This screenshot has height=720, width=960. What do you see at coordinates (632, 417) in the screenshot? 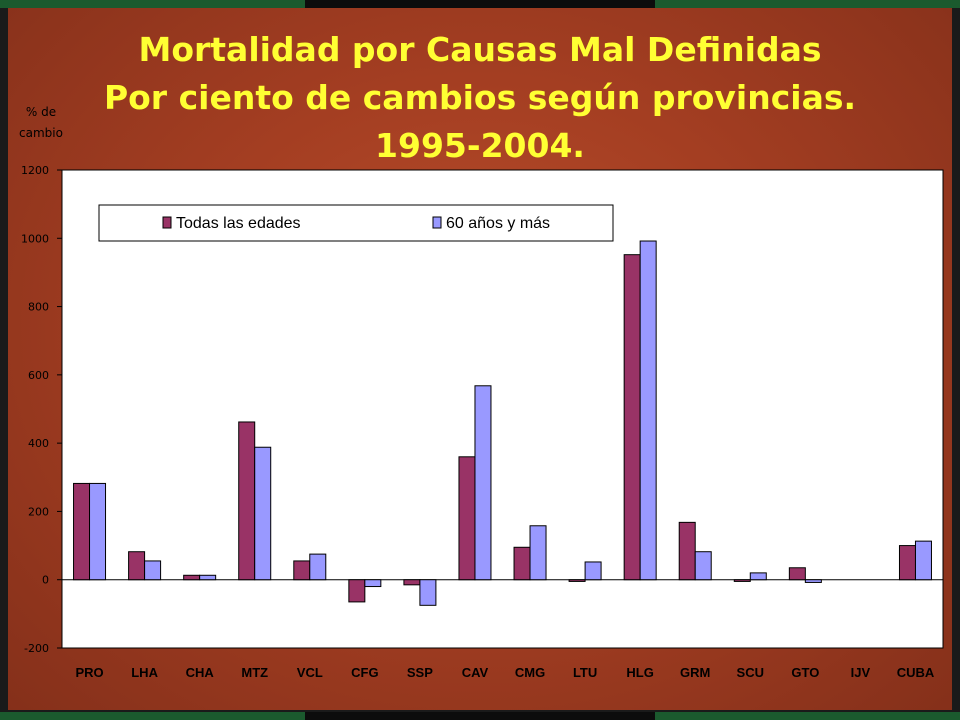
I see `bar-todas-hlg` at bounding box center [632, 417].